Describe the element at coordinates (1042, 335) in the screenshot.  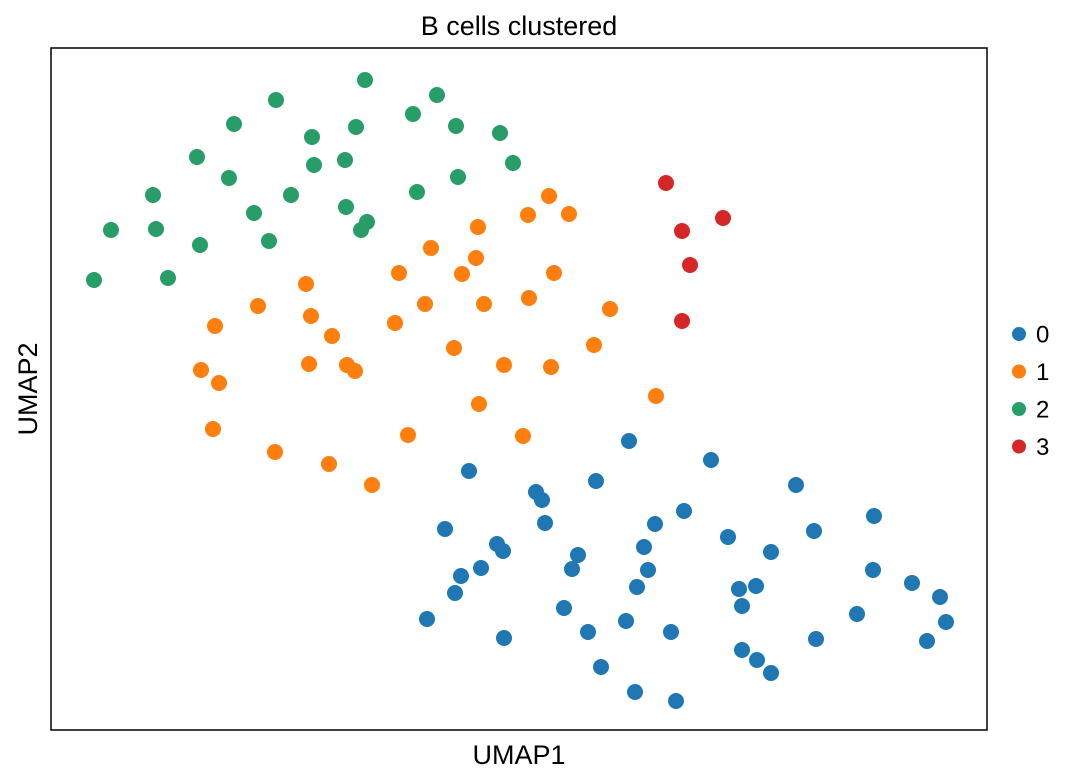
I see `legend-label-0: 0` at that location.